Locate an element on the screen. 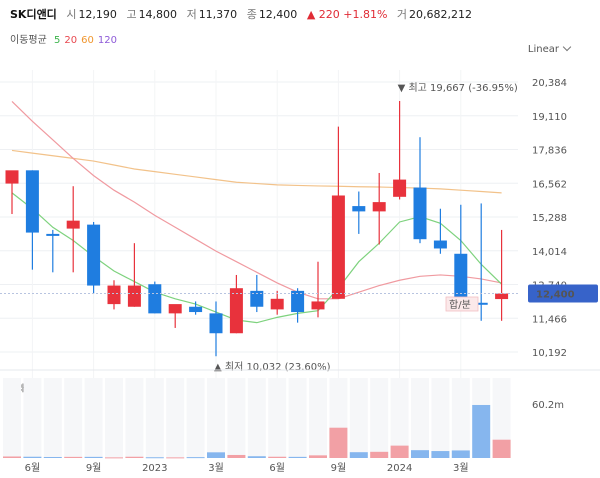 This screenshot has height=478, width=600. current-price-badge is located at coordinates (563, 293).